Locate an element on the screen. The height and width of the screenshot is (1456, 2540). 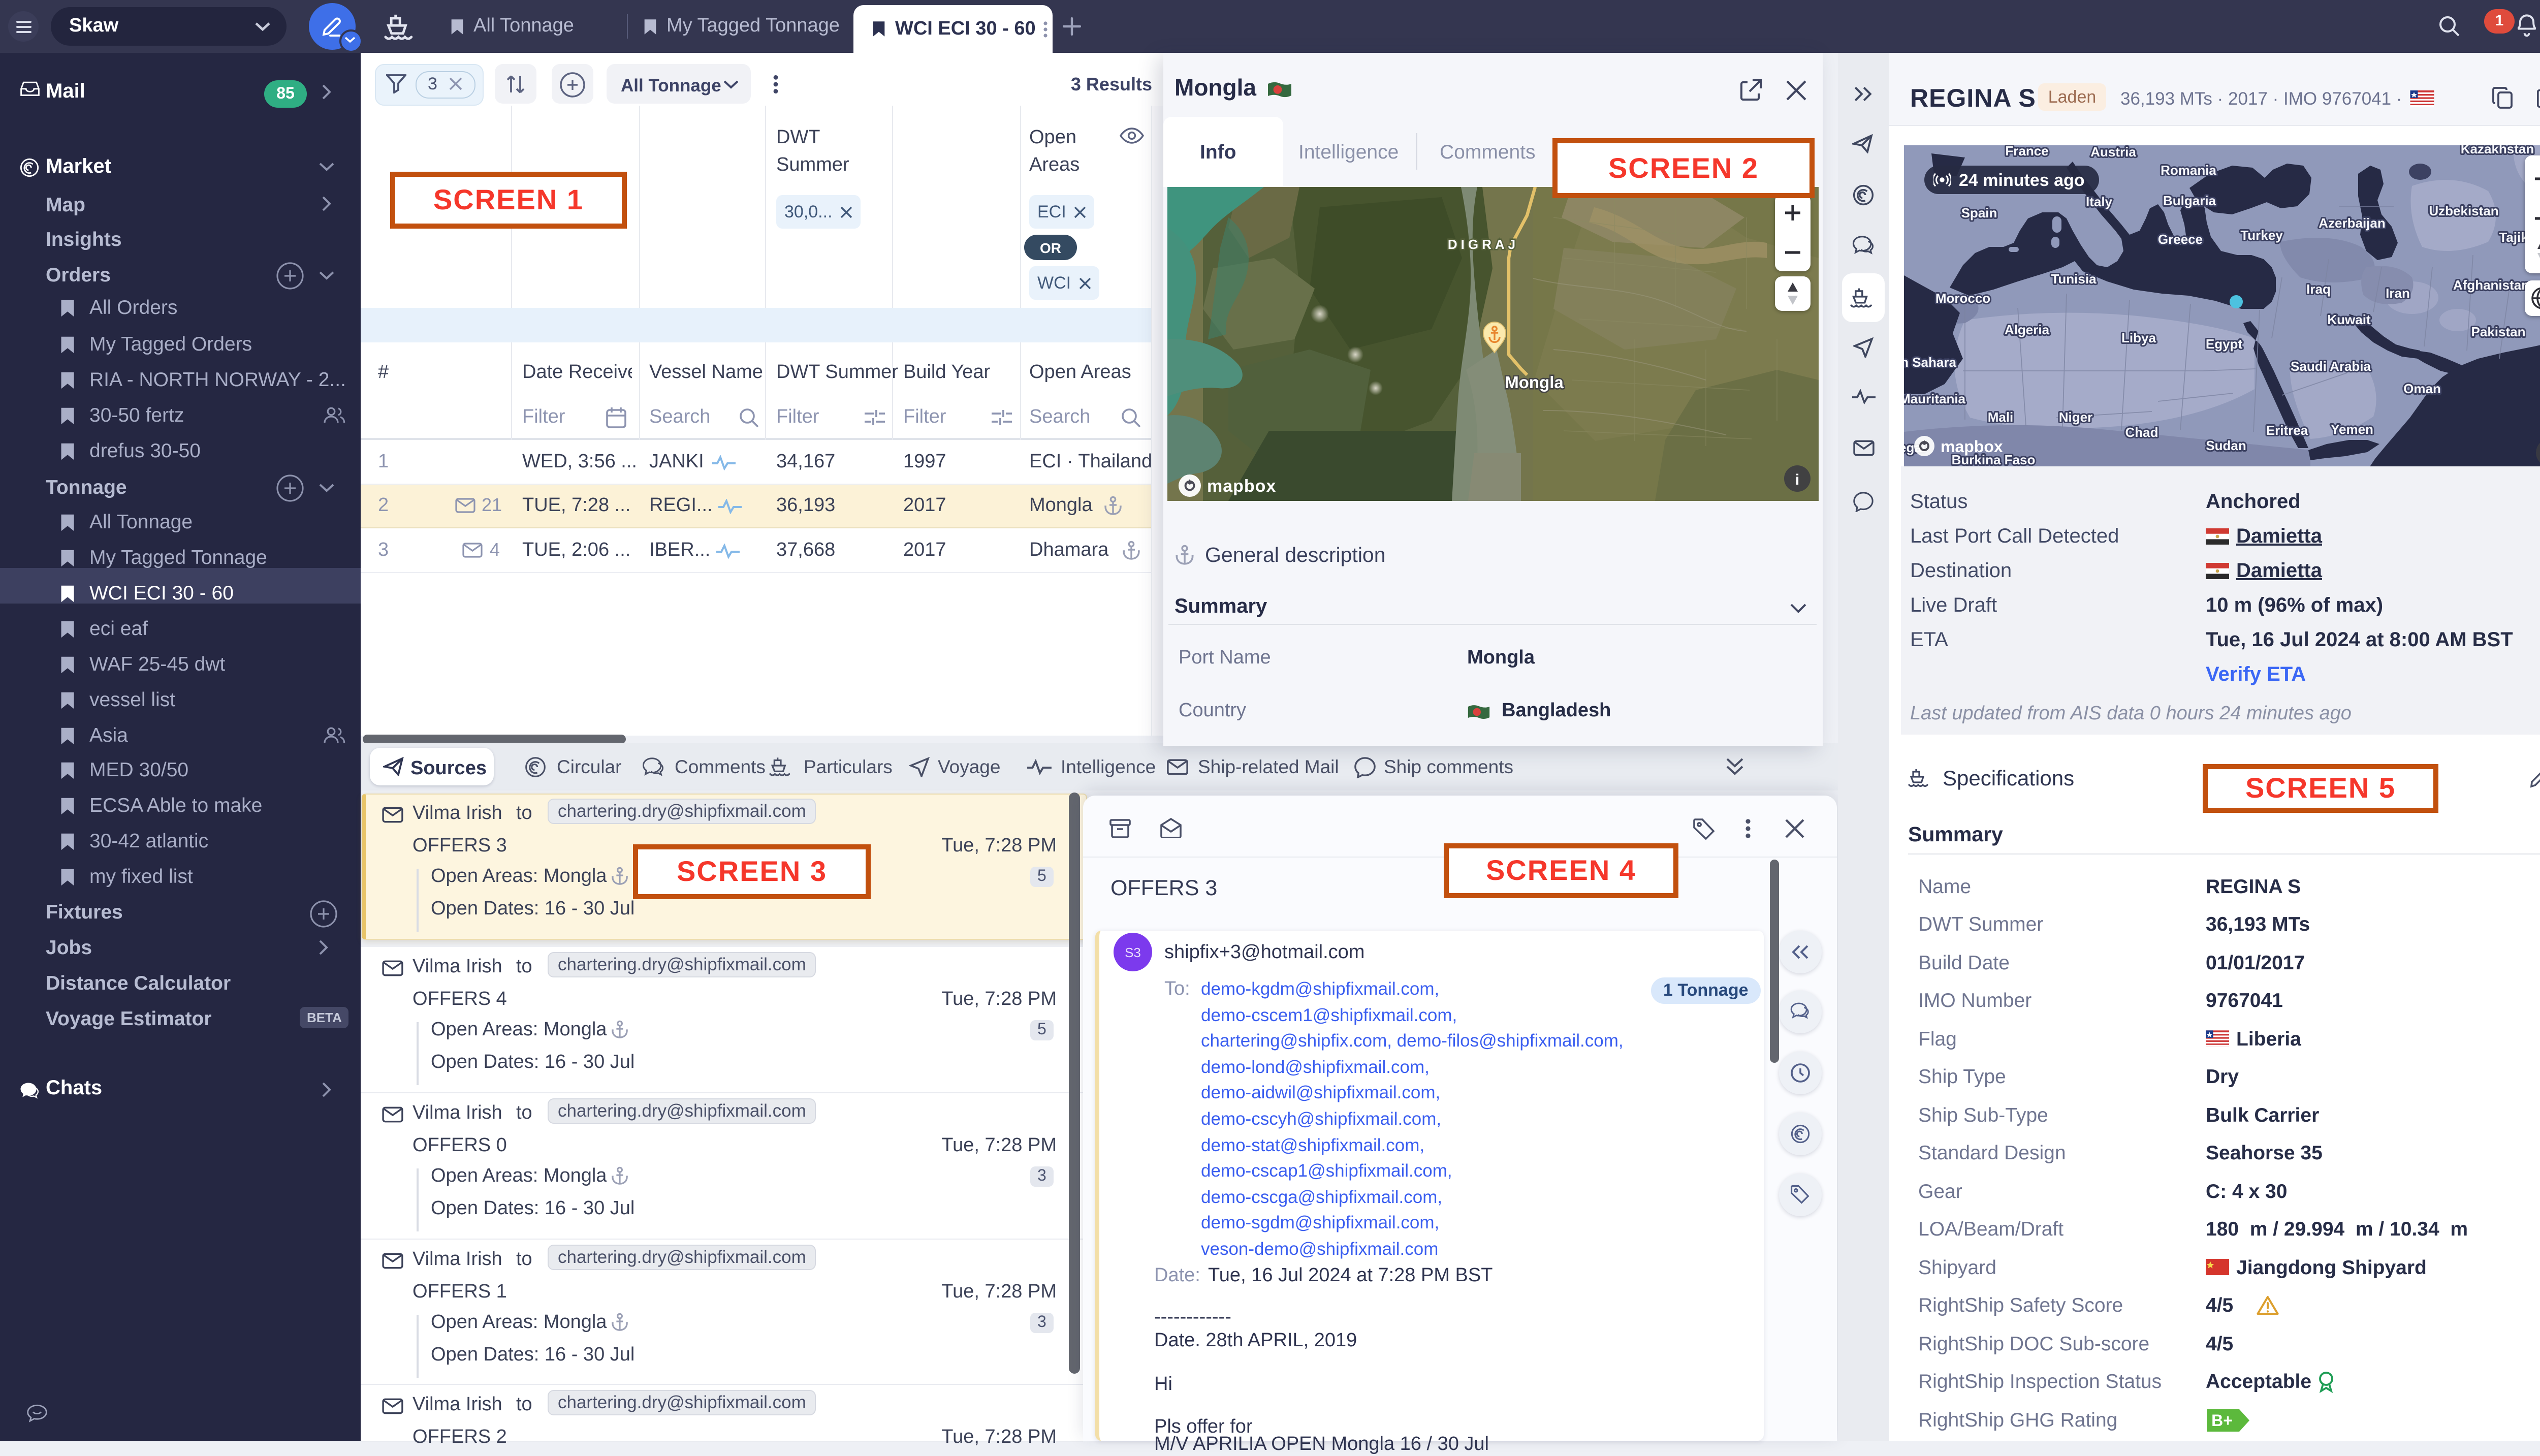
svg-text: Greece is located at coordinates (2180, 239).